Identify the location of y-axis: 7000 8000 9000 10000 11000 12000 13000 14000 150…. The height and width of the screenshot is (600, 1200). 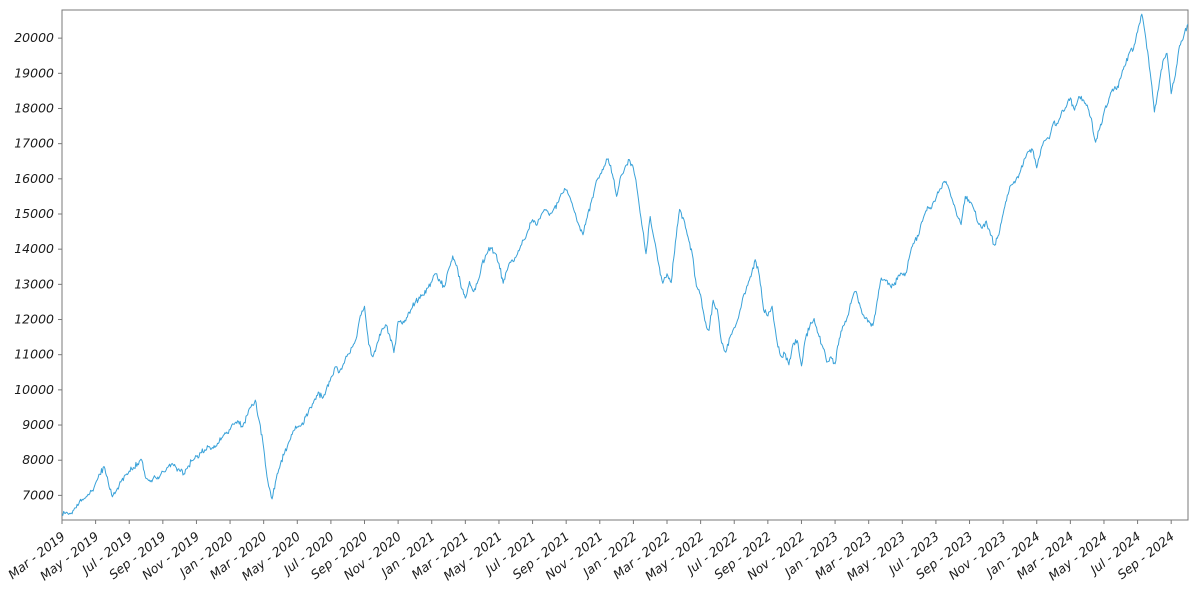
(38, 266).